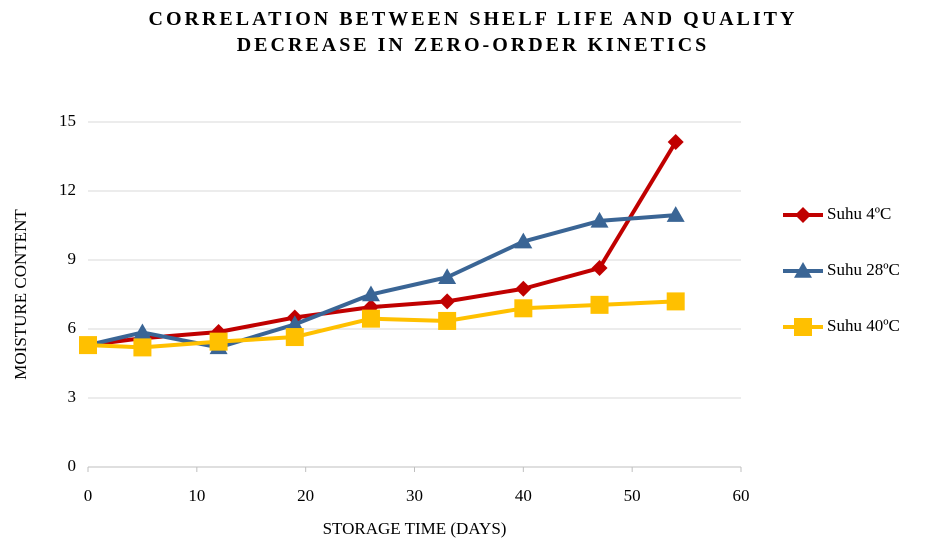 This screenshot has width=947, height=543. What do you see at coordinates (72, 465) in the screenshot?
I see `y-tick-label: 0` at bounding box center [72, 465].